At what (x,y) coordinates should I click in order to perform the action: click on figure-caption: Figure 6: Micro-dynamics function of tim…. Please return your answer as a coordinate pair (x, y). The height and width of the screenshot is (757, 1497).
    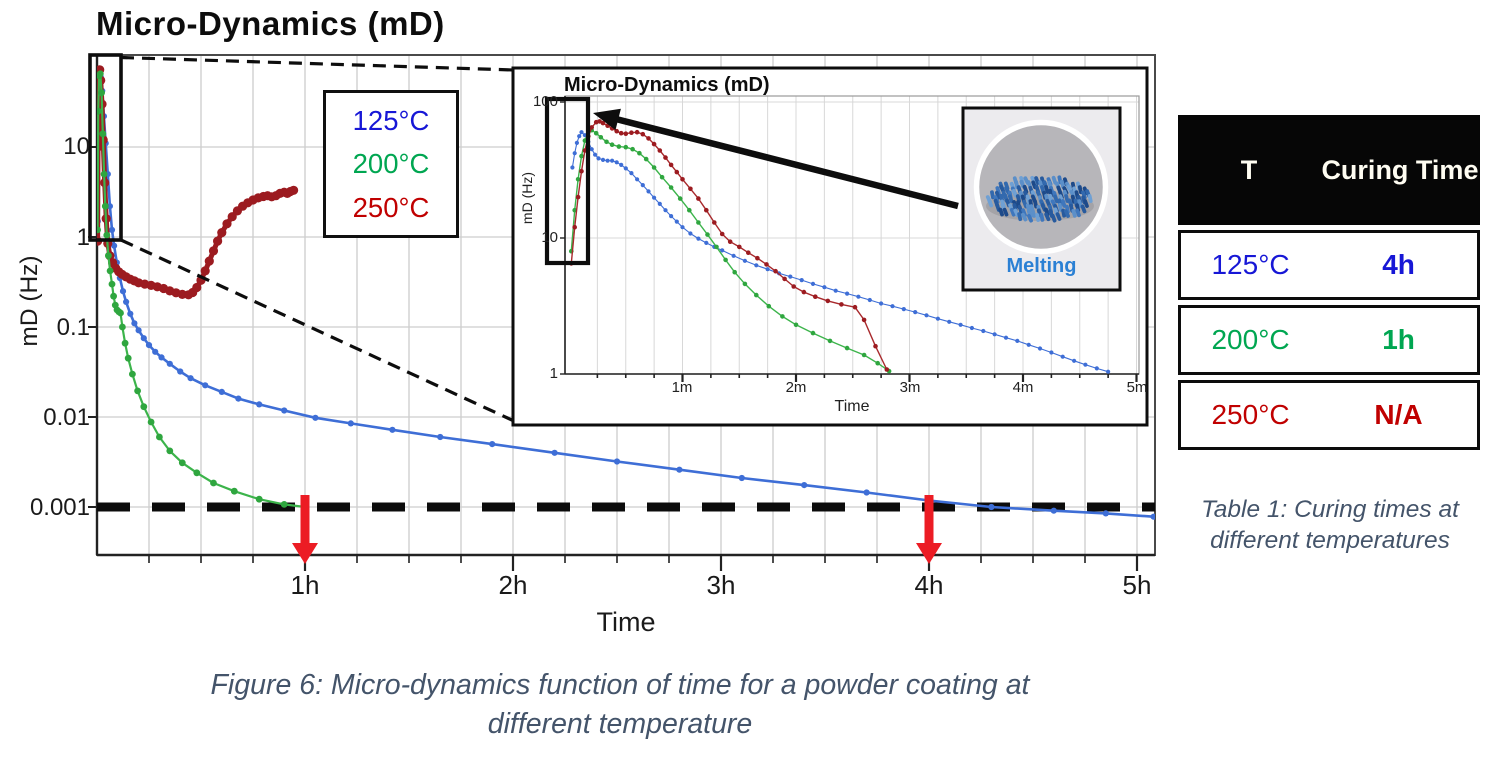
    Looking at the image, I should click on (620, 705).